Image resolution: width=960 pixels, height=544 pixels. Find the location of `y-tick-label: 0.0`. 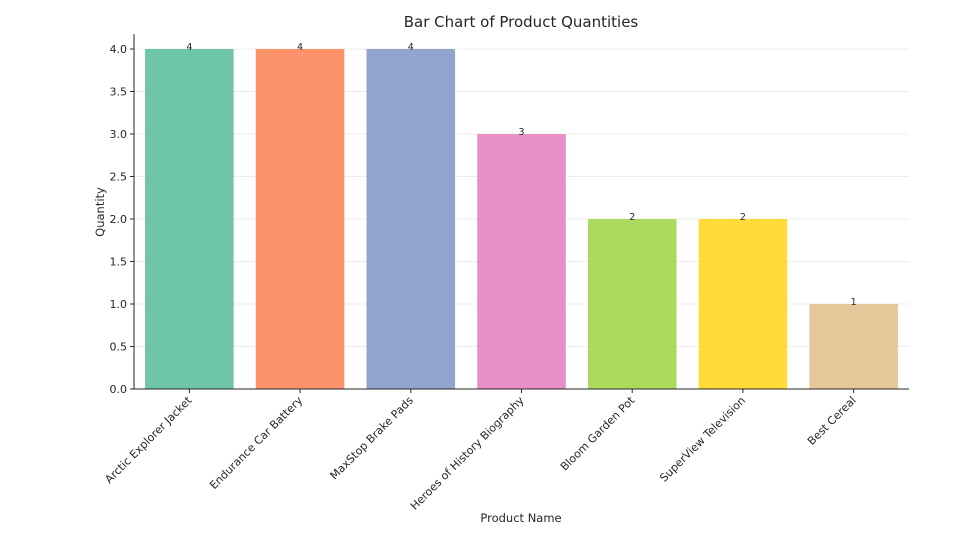

y-tick-label: 0.0 is located at coordinates (119, 389).